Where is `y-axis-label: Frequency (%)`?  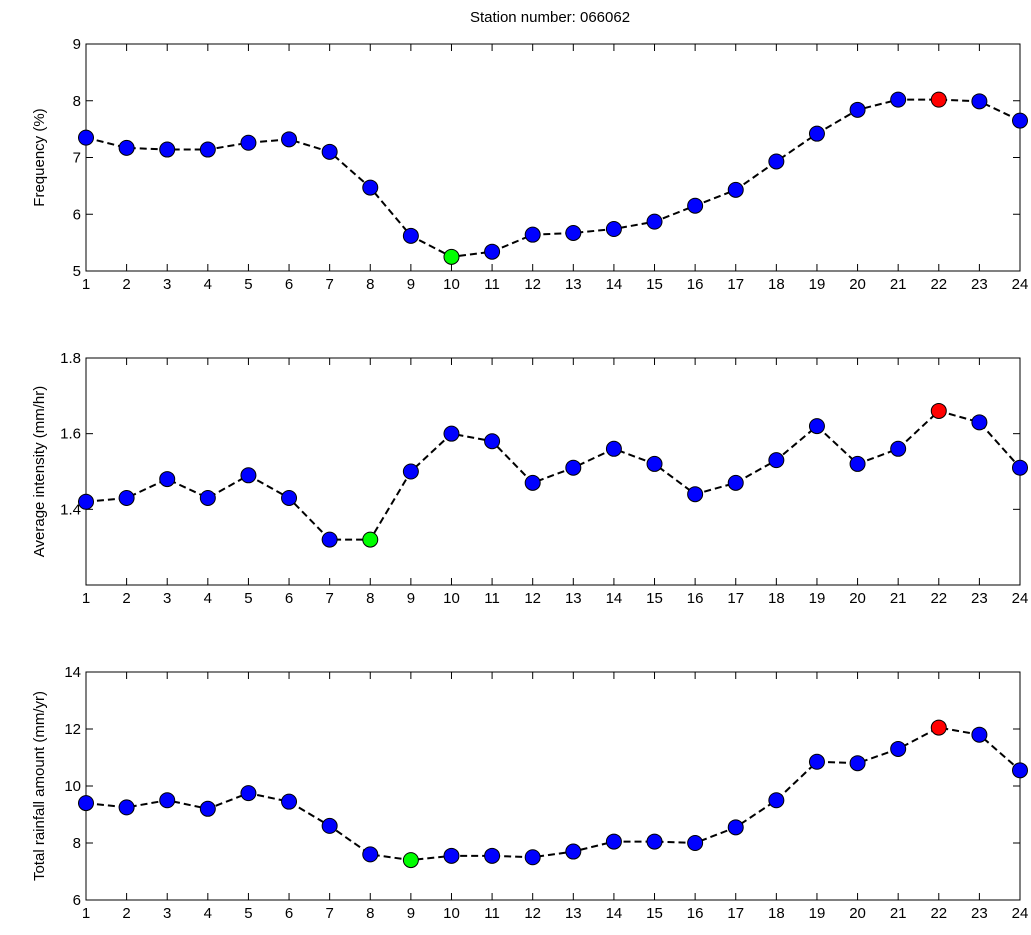 y-axis-label: Frequency (%) is located at coordinates (39, 157).